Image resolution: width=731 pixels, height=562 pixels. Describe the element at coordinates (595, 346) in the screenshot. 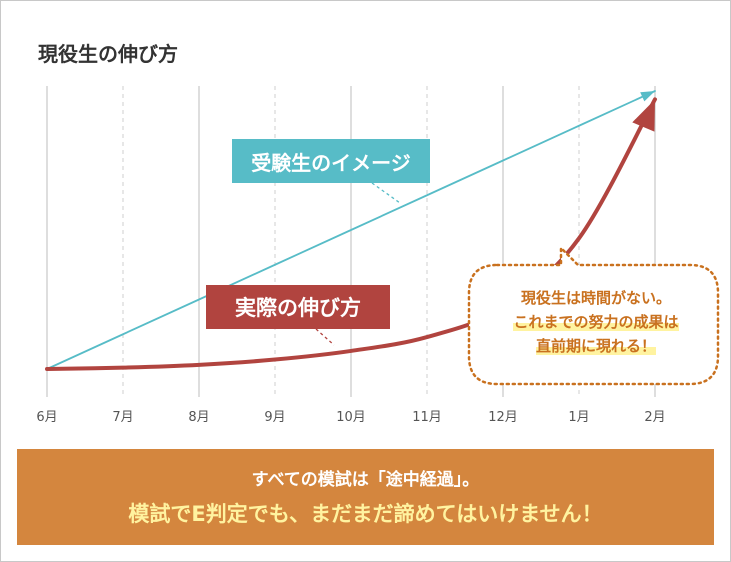

I see `callout-line-3: 直前期に現れる！` at that location.